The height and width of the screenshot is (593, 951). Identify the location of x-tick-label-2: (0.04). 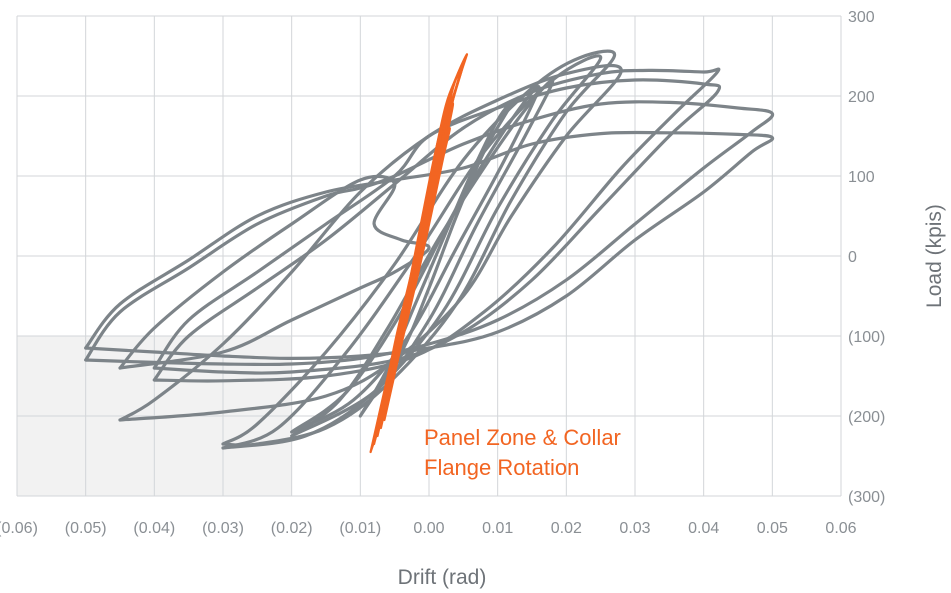
(154, 528).